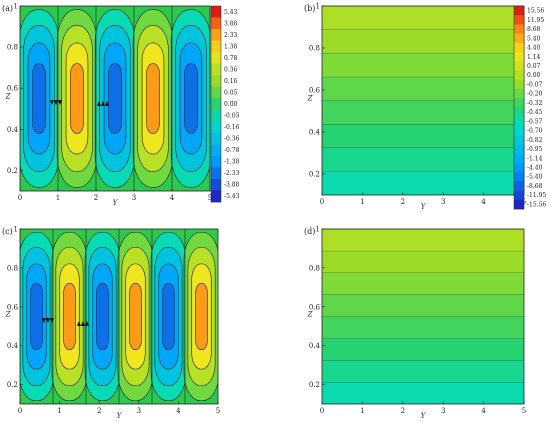 This screenshot has height=427, width=550. What do you see at coordinates (534, 57) in the screenshot?
I see `colorbar-label: 1.14` at bounding box center [534, 57].